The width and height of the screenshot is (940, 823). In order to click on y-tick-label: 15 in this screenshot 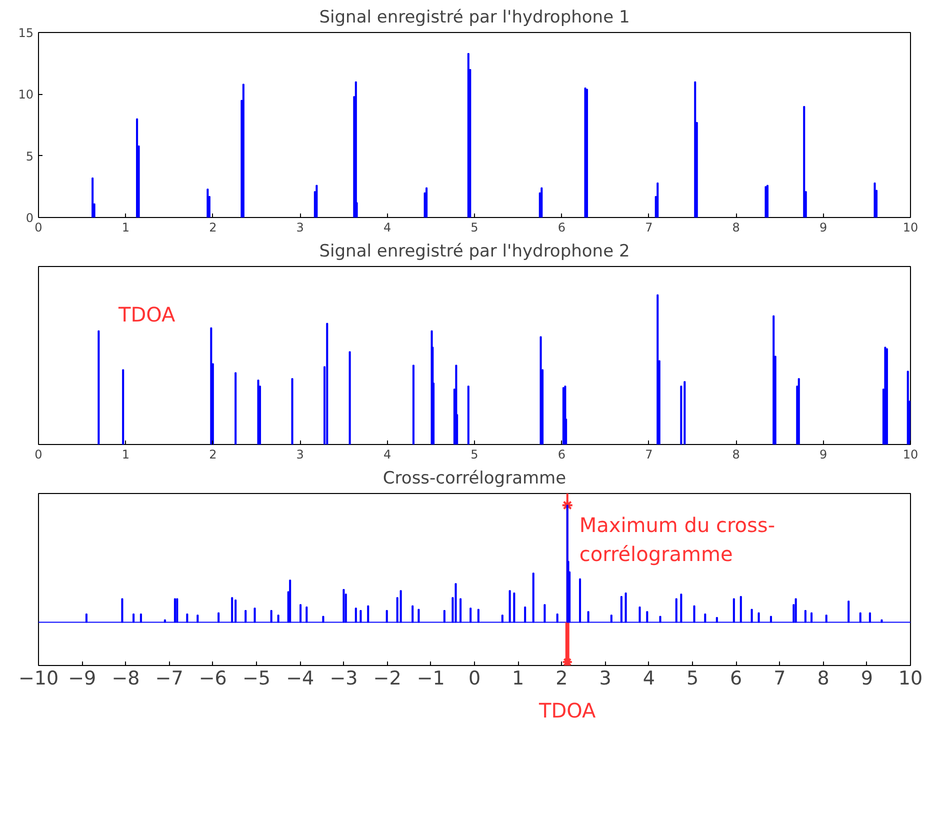, I will do `click(26, 33)`.